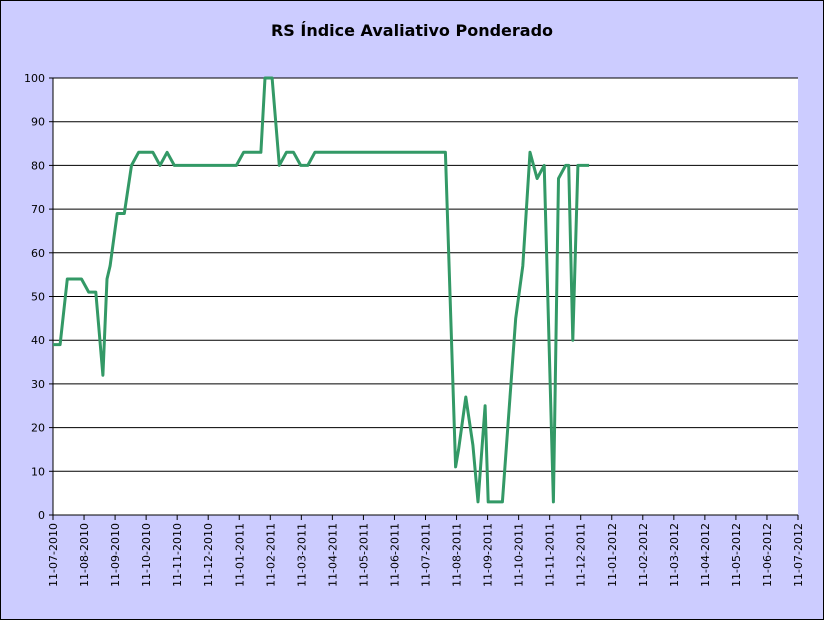  I want to click on y-tick-label: 50, so click(38, 297).